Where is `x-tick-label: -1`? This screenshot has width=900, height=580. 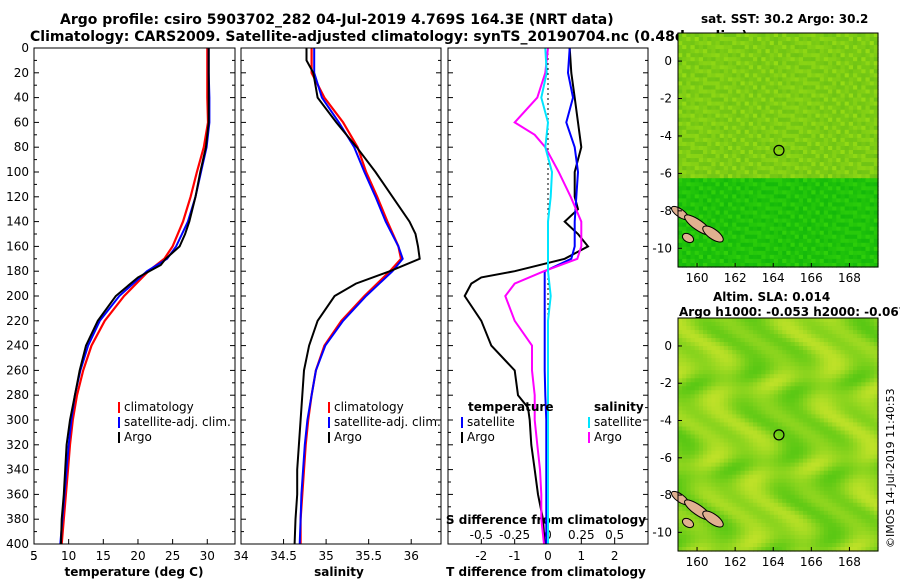 x-tick-label: -1 is located at coordinates (515, 556).